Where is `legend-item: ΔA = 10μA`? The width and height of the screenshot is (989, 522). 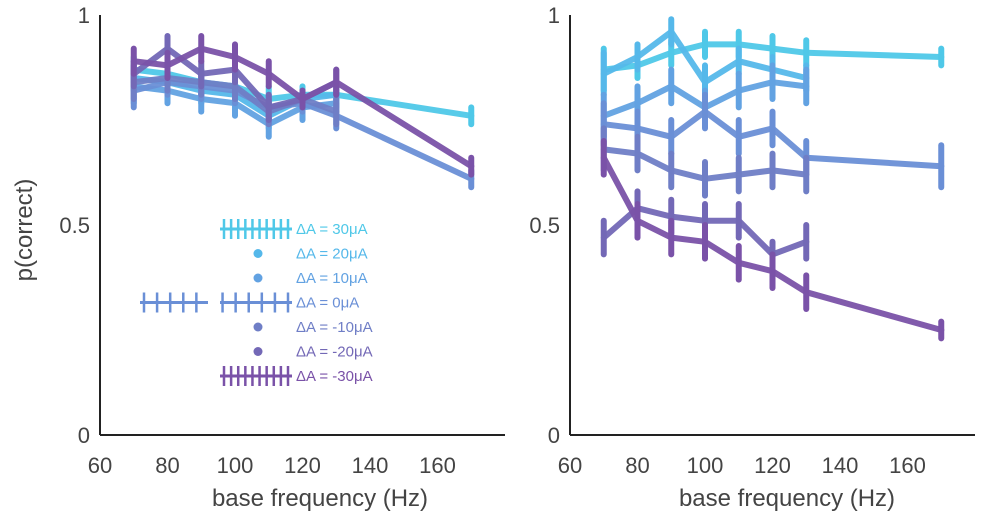 legend-item: ΔA = 10μA is located at coordinates (310, 278).